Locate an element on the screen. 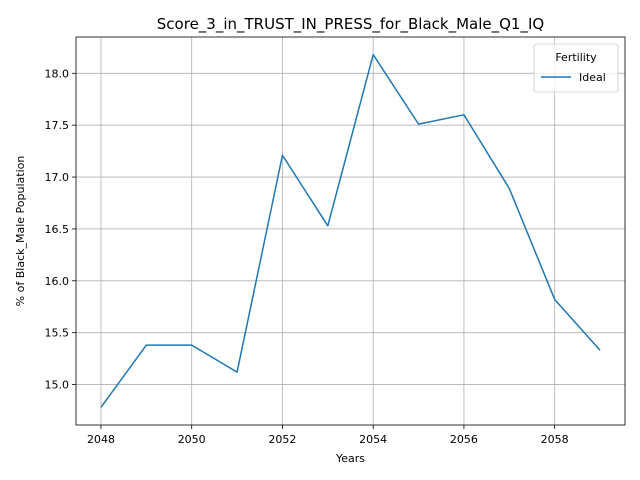 Image resolution: width=640 pixels, height=480 pixels. legend-box is located at coordinates (576, 68).